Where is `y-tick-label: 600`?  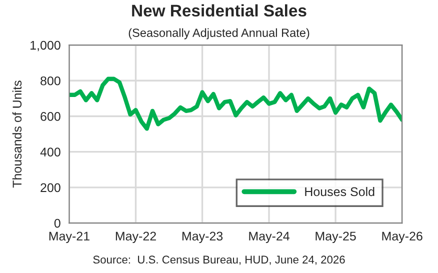
y-tick-label: 600 is located at coordinates (50, 116).